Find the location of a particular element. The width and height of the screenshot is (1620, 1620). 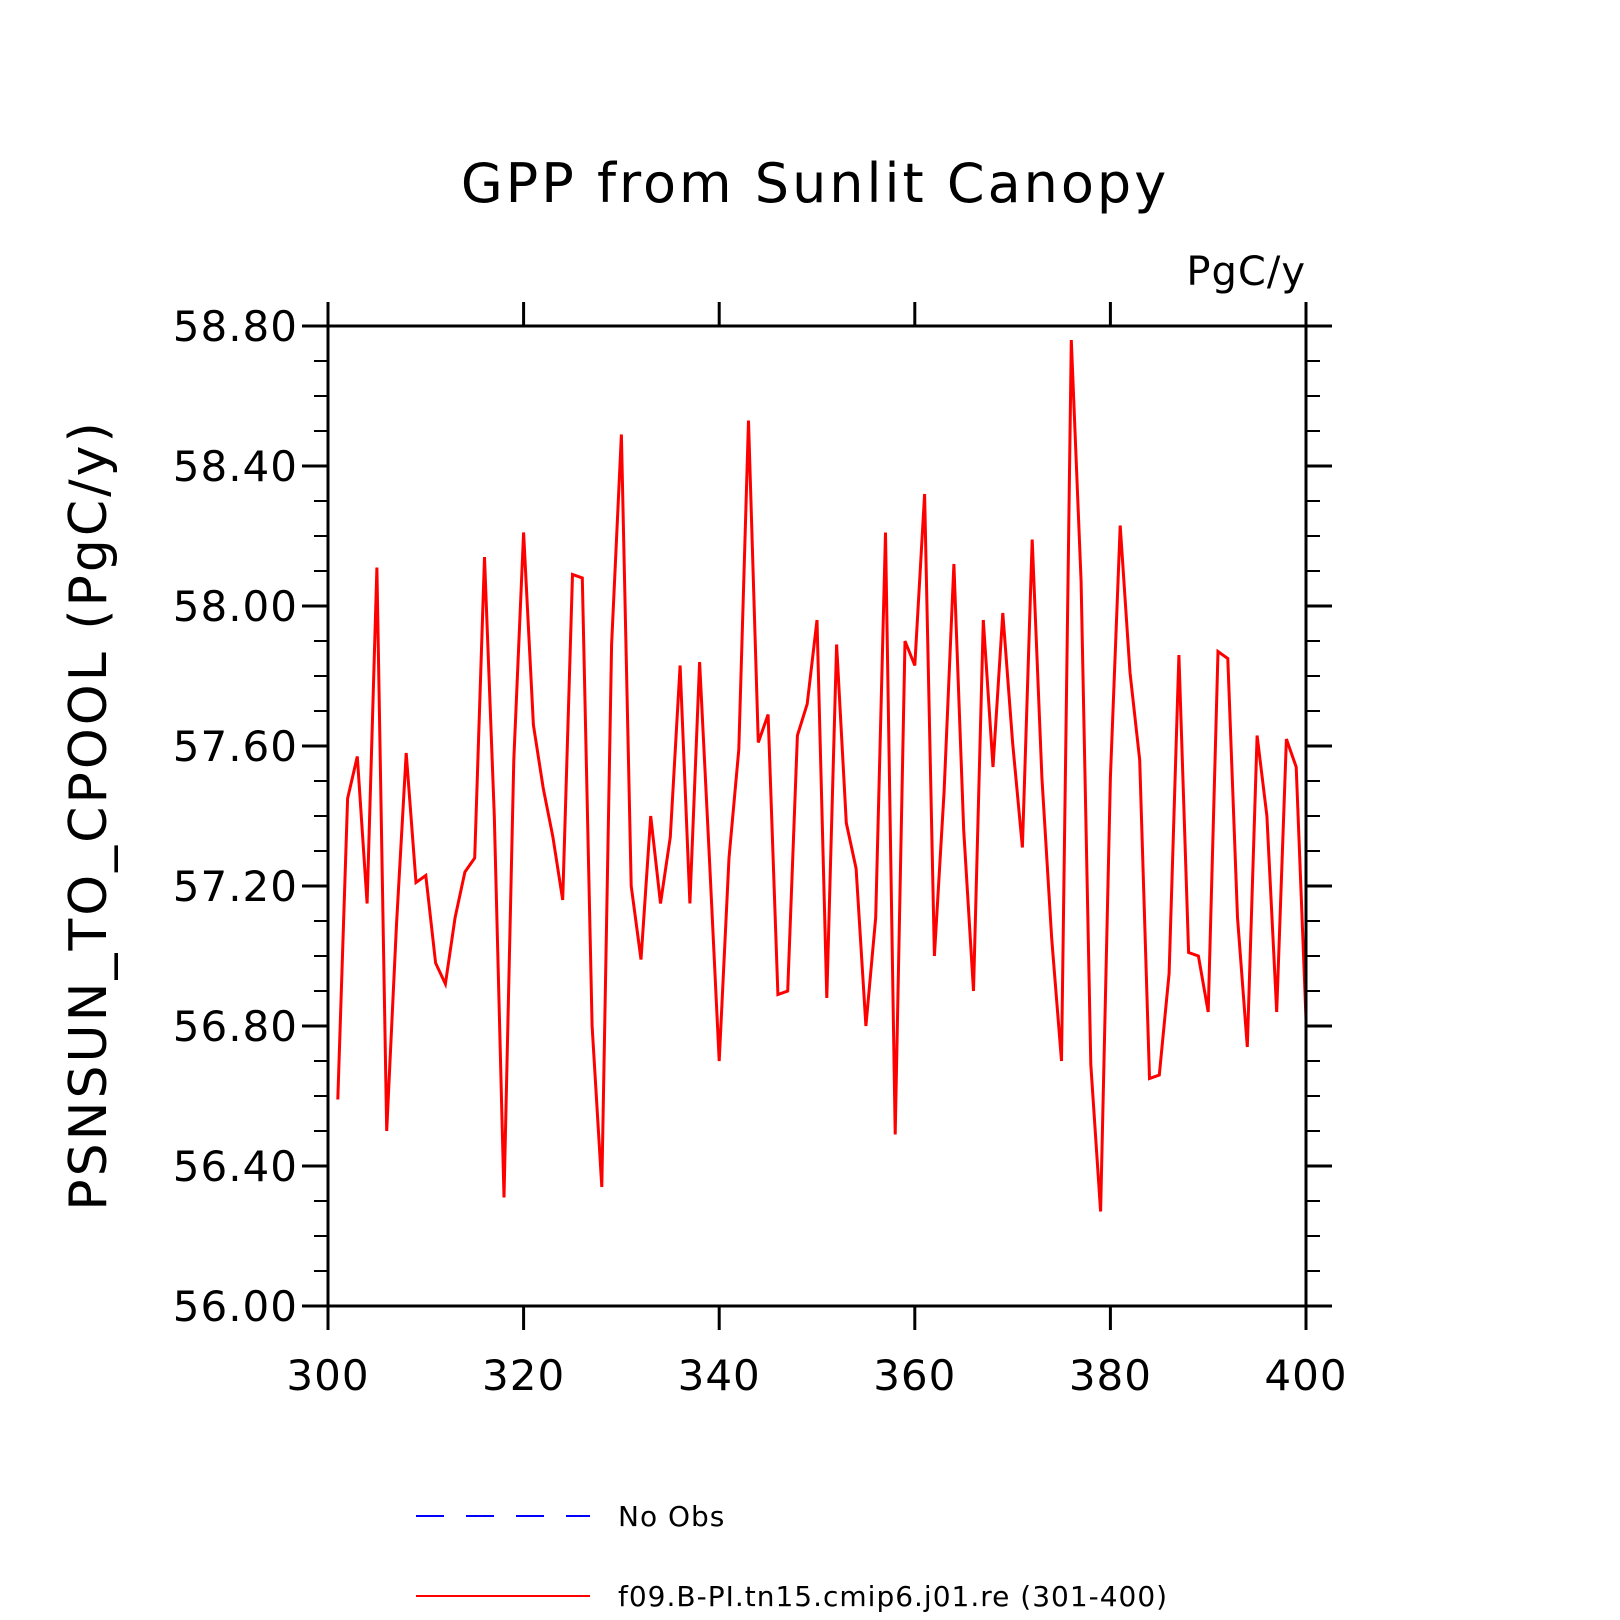

x-axis-tick-labels: 300 320 340 360 380 400 is located at coordinates (816, 1375).